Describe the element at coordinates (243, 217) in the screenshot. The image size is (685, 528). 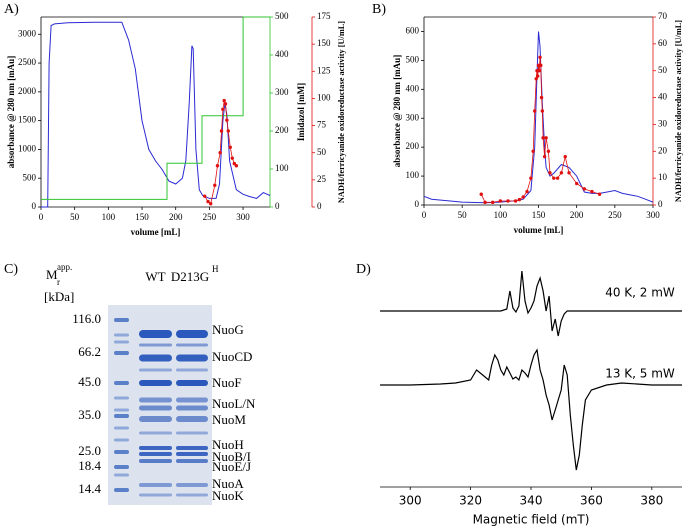
I see `x-tick-label: 300` at that location.